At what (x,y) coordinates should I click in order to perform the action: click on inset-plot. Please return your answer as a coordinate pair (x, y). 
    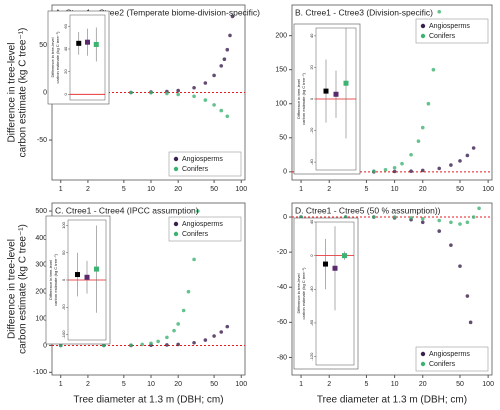
    Looking at the image, I should click on (87, 57).